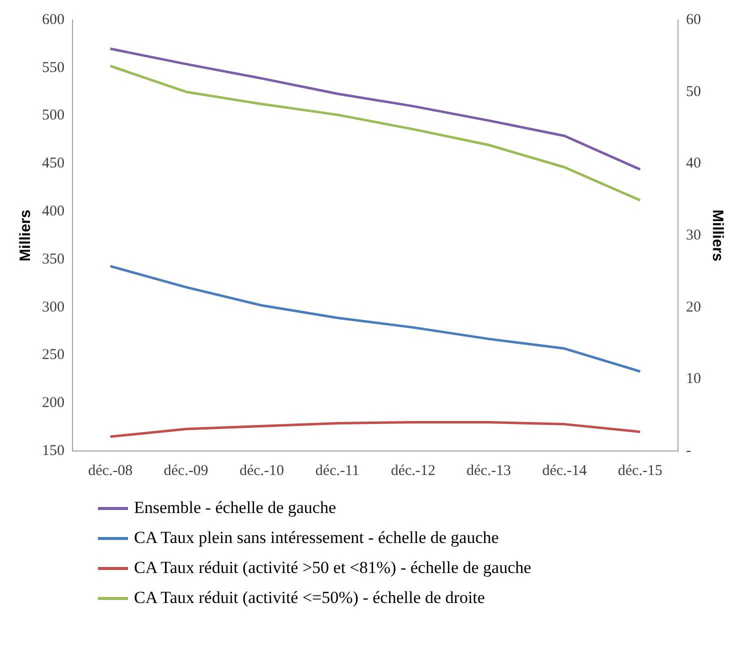 This screenshot has width=748, height=646. I want to click on x-tick-label: déc.-10, so click(261, 470).